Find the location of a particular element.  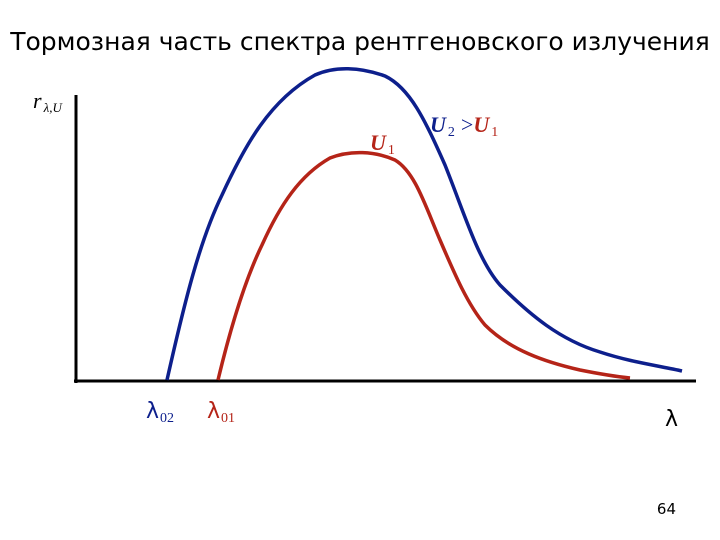

relation: > is located at coordinates (467, 124).